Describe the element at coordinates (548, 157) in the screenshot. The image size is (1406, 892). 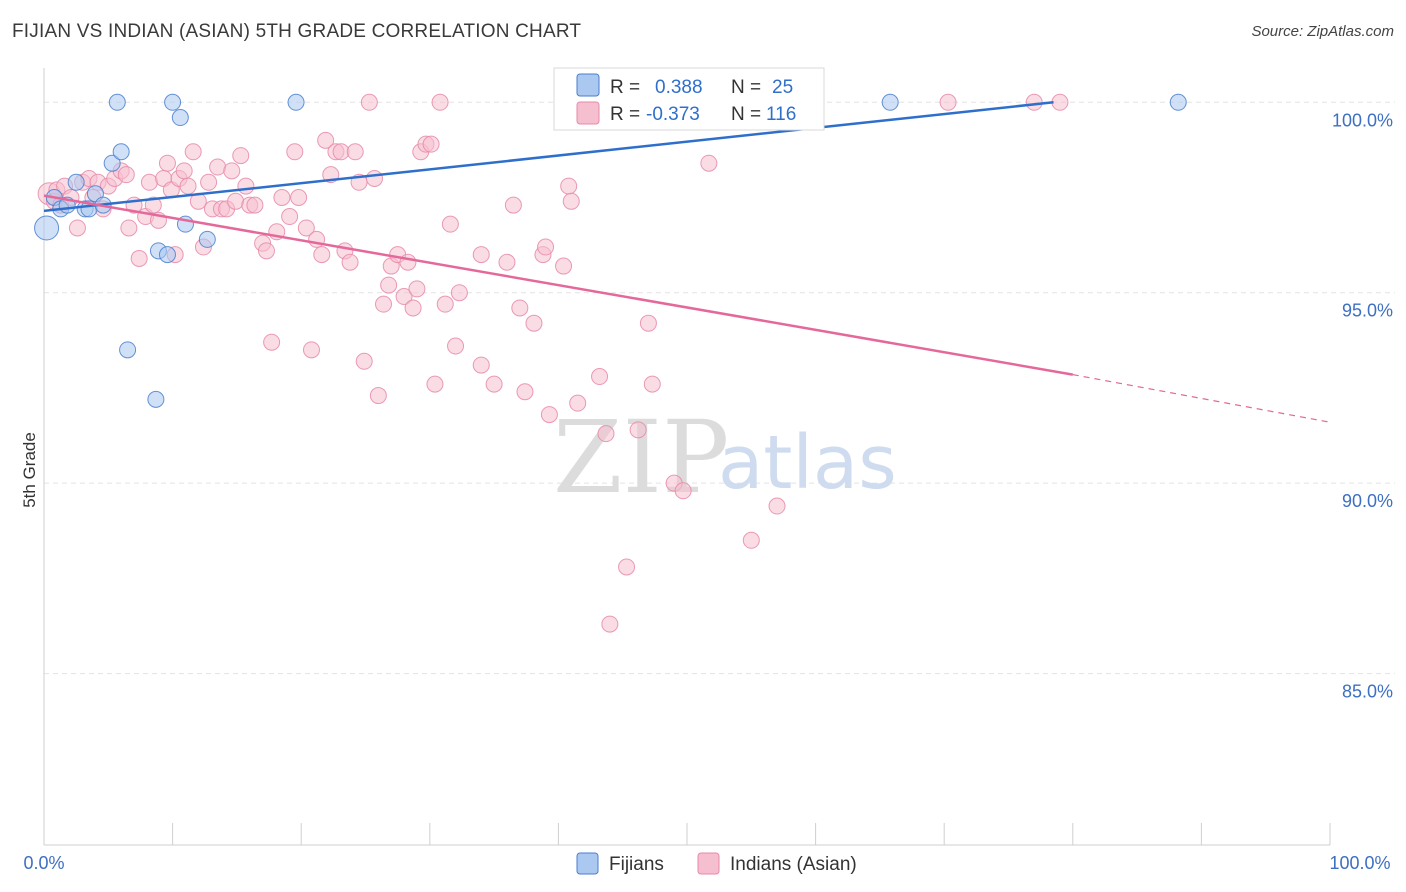
I see `trend-line-fijians` at that location.